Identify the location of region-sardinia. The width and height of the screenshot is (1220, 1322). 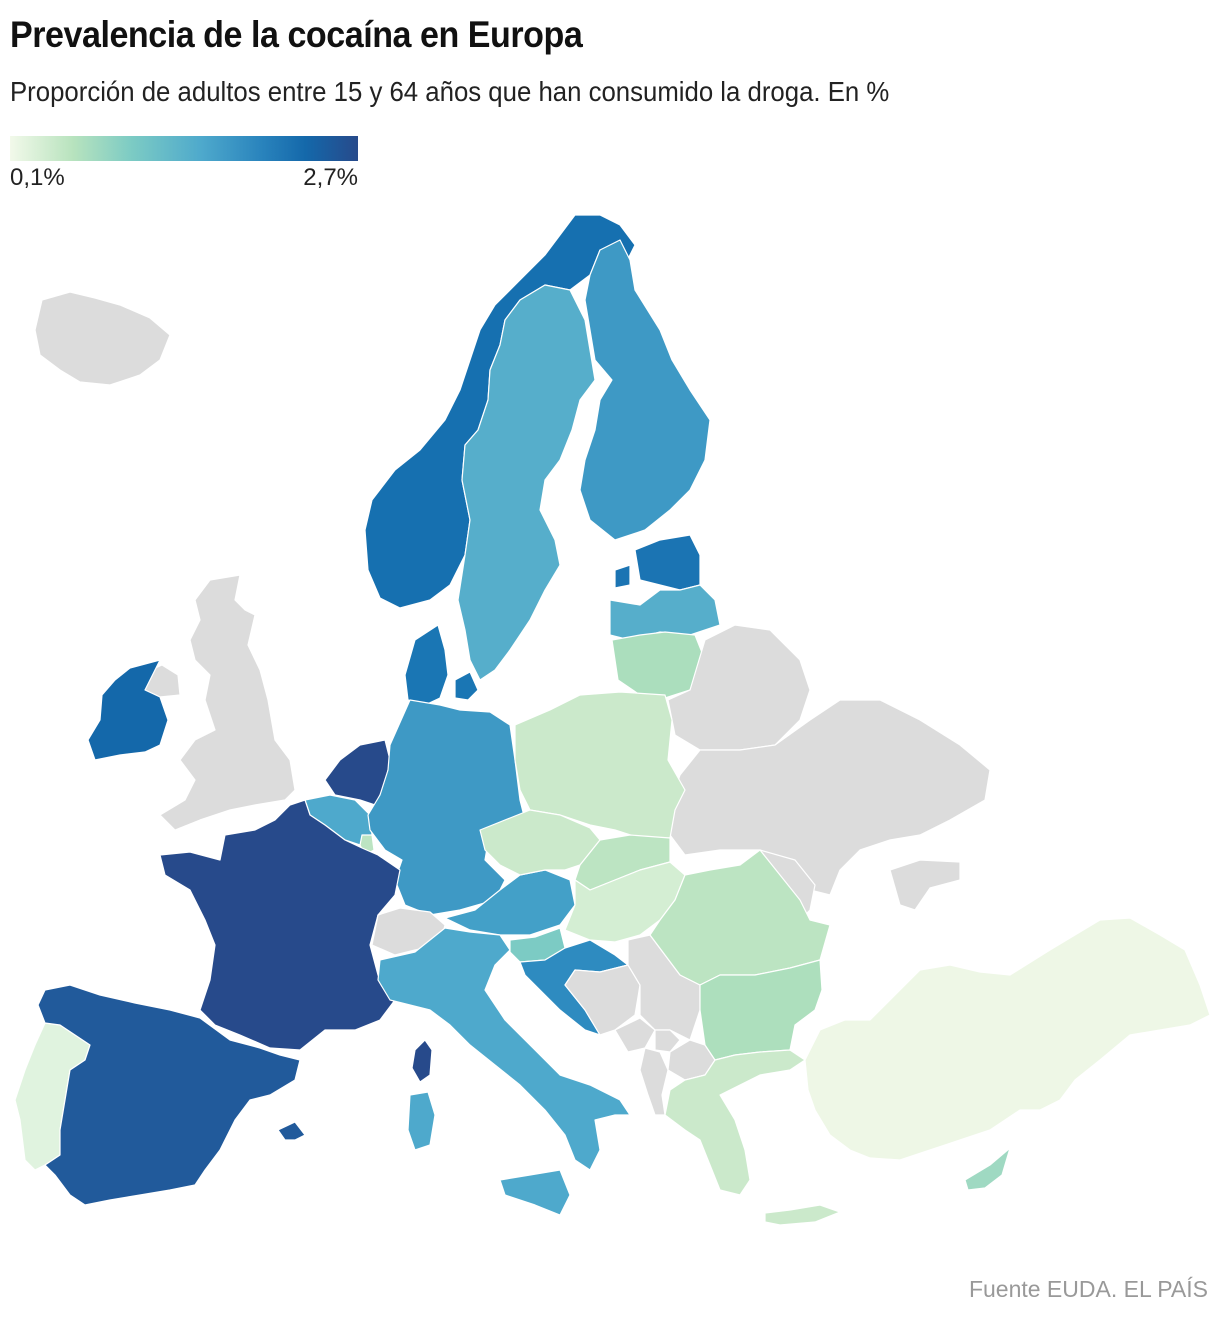
(421, 1121).